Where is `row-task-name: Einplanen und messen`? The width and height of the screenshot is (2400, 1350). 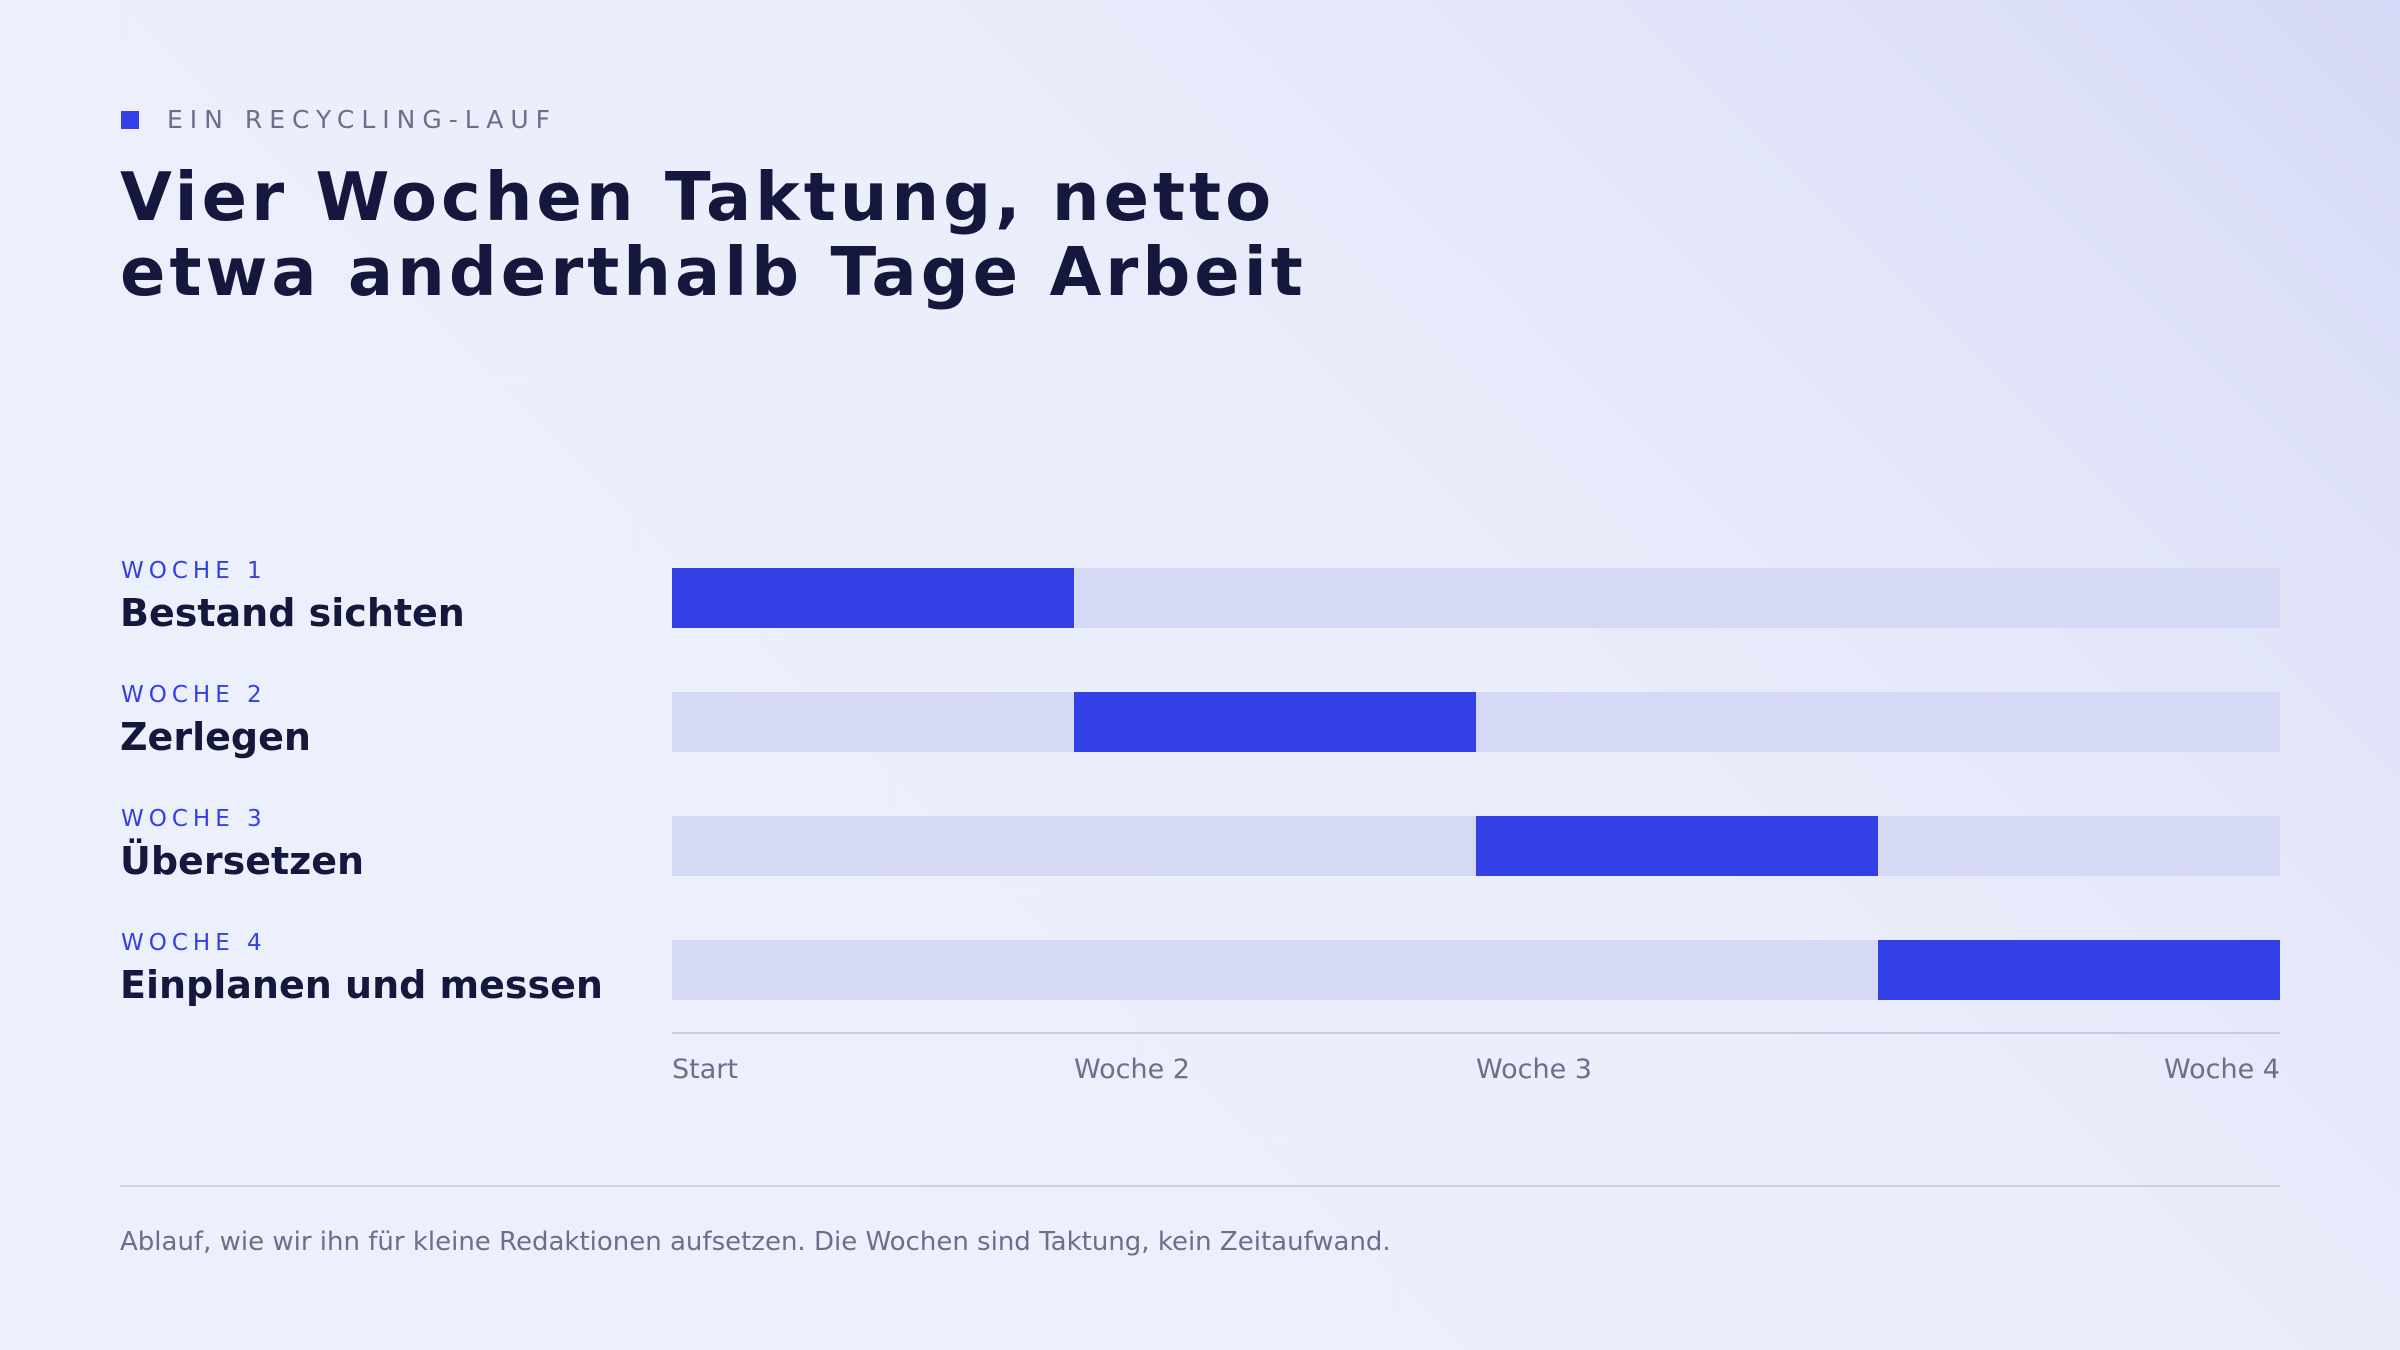
row-task-name: Einplanen und messen is located at coordinates (361, 985).